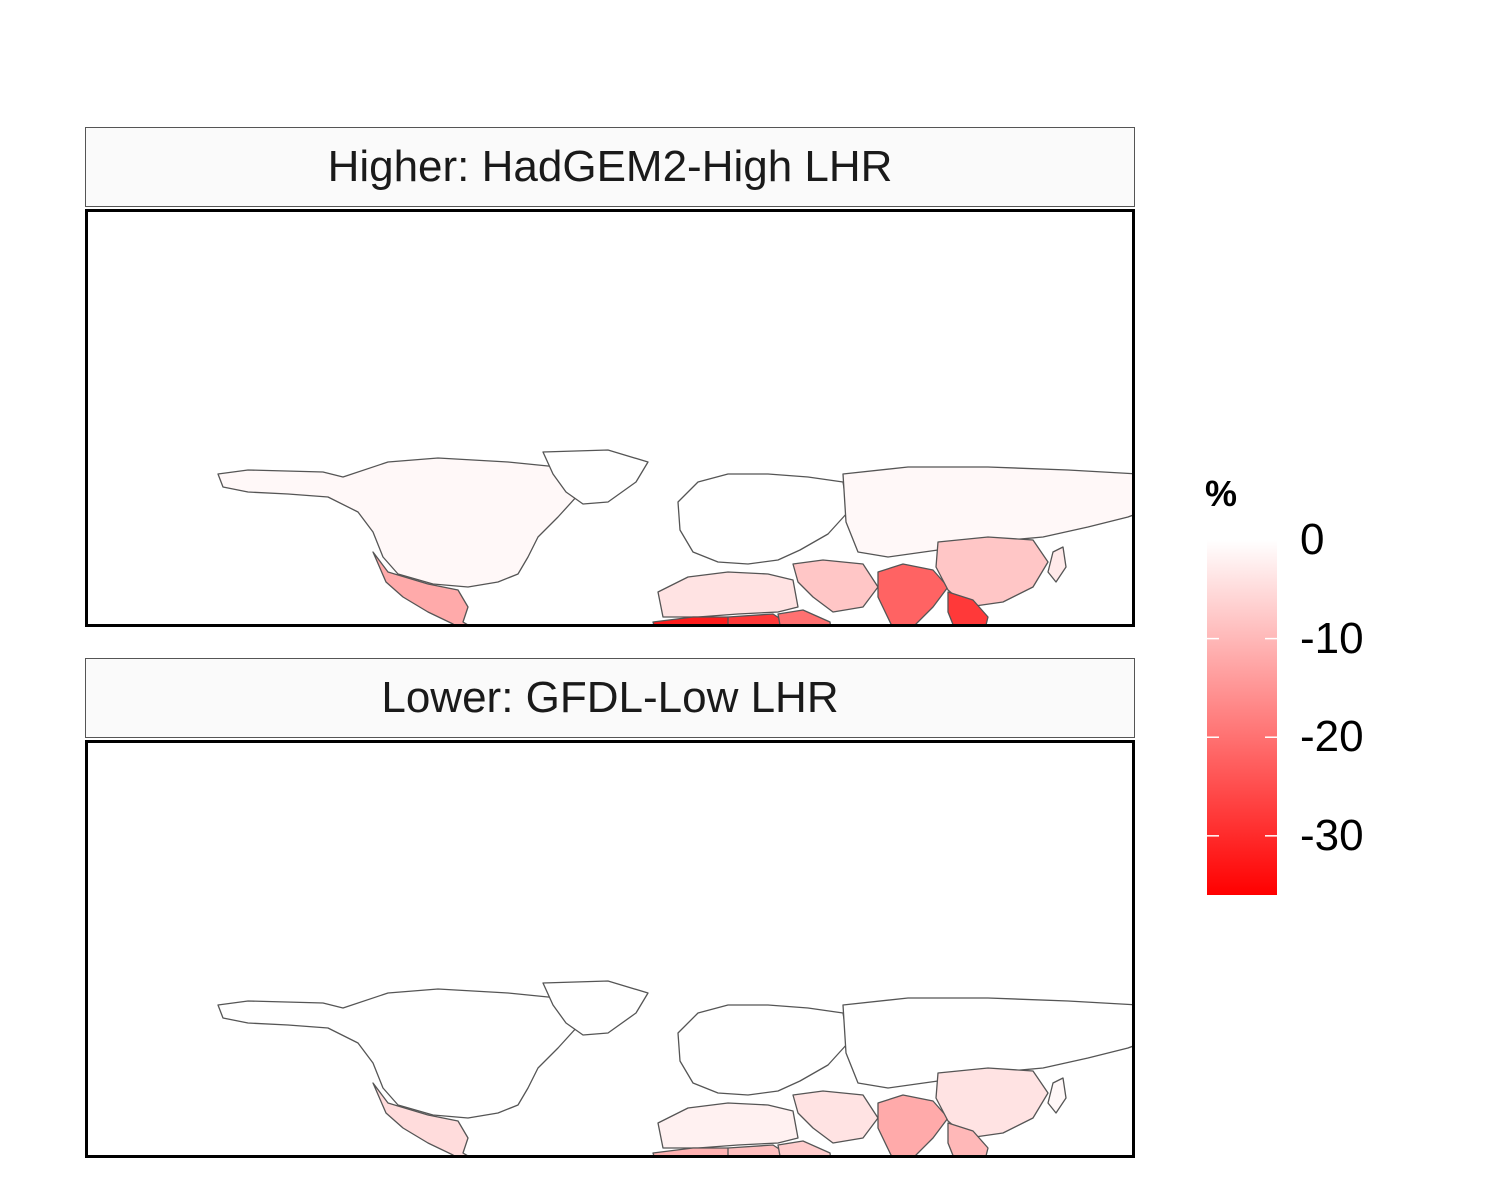 The height and width of the screenshot is (1200, 1500). Describe the element at coordinates (1332, 737) in the screenshot. I see `legend-tick-label: -20` at that location.